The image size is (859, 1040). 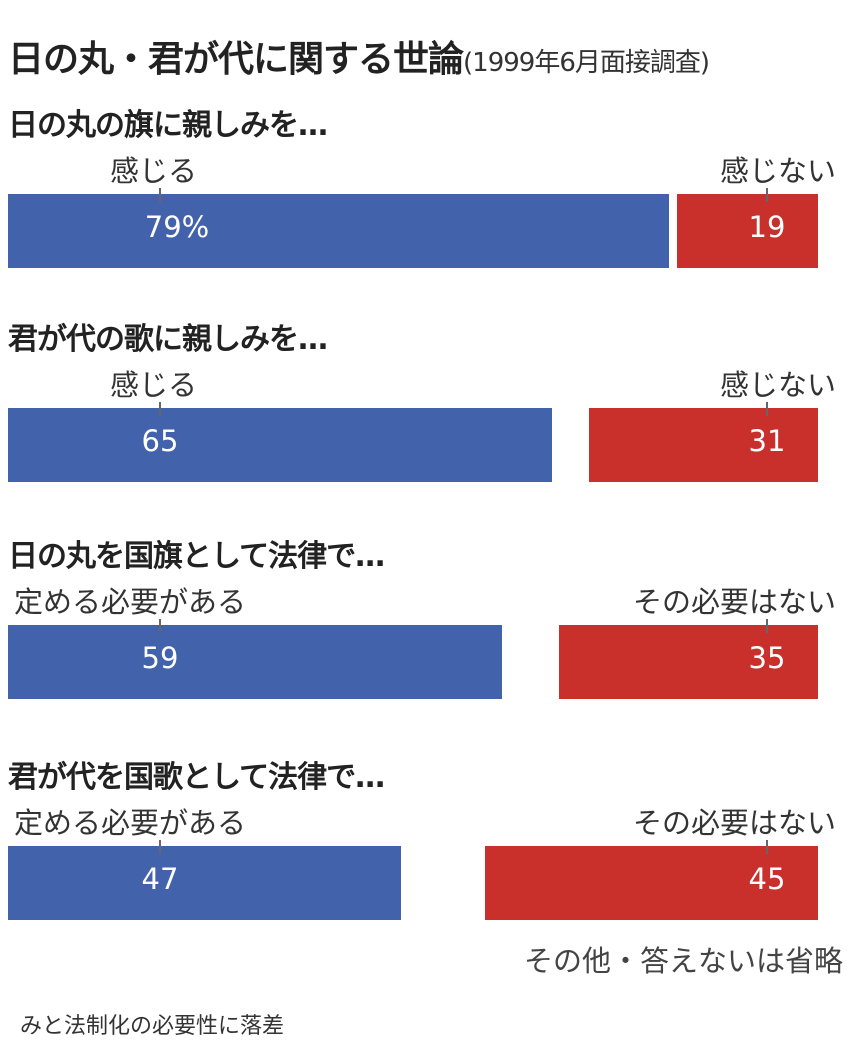 What do you see at coordinates (767, 658) in the screenshot?
I see `no-value: 35` at bounding box center [767, 658].